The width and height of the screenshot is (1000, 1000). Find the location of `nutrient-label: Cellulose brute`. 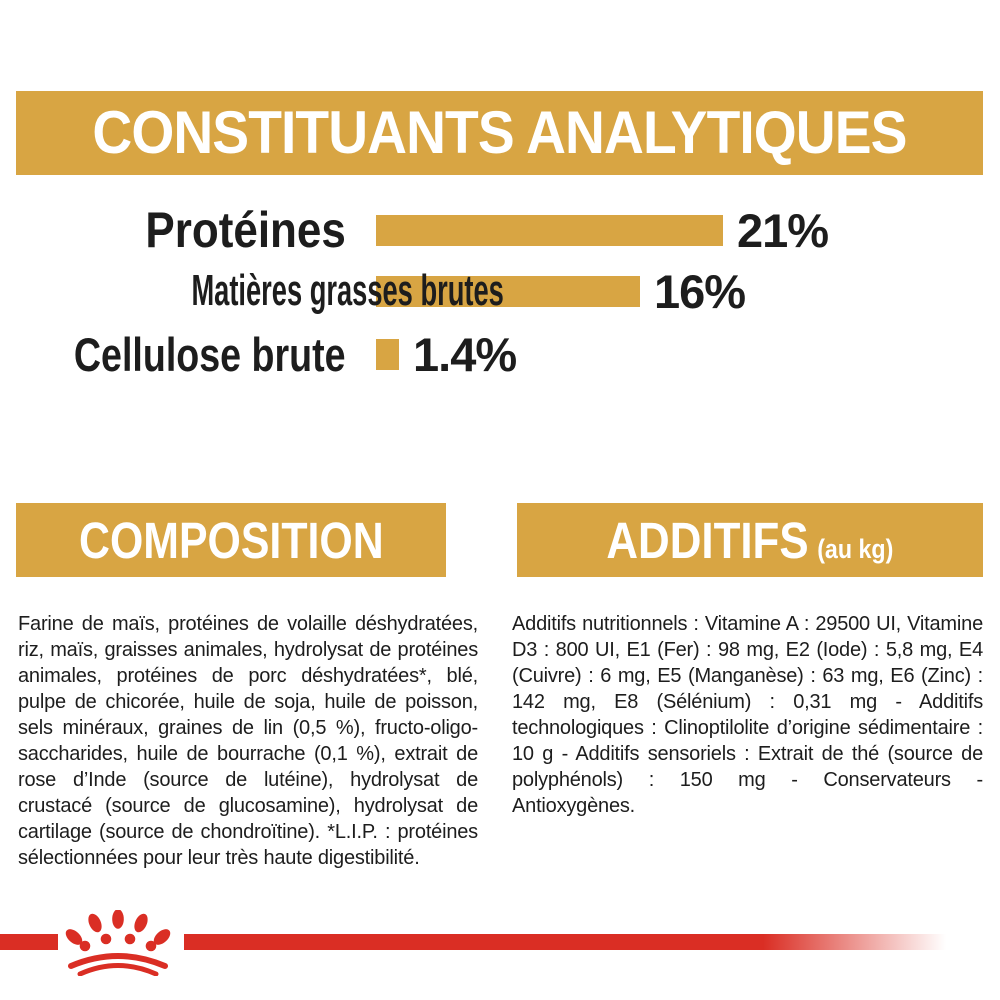

nutrient-label: Cellulose brute is located at coordinates (210, 354).